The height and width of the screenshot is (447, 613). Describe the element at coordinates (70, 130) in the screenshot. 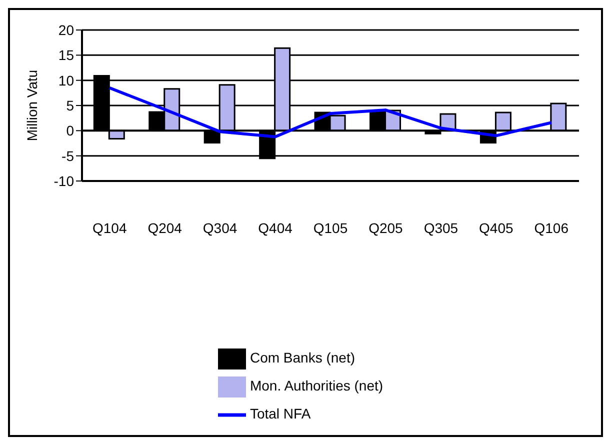

I see `y-tick-label: 0` at that location.